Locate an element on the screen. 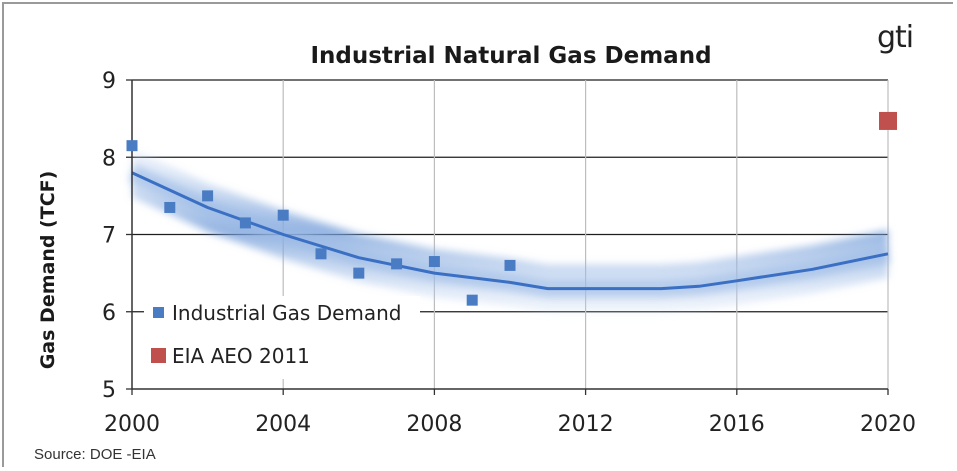 The width and height of the screenshot is (957, 471). legend: Industrial Gas Demand EIA AEO 2011 is located at coordinates (282, 337).